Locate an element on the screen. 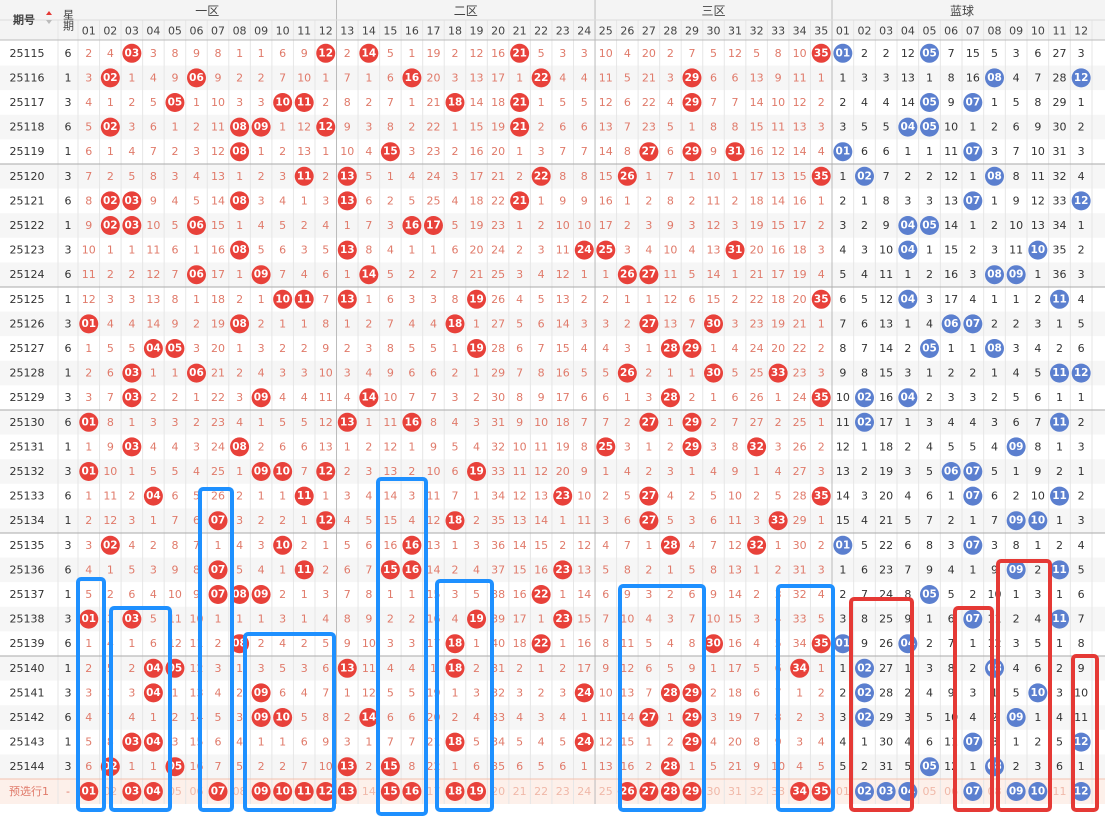 This screenshot has width=1105, height=818. blue-miss: 10 is located at coordinates (843, 397).